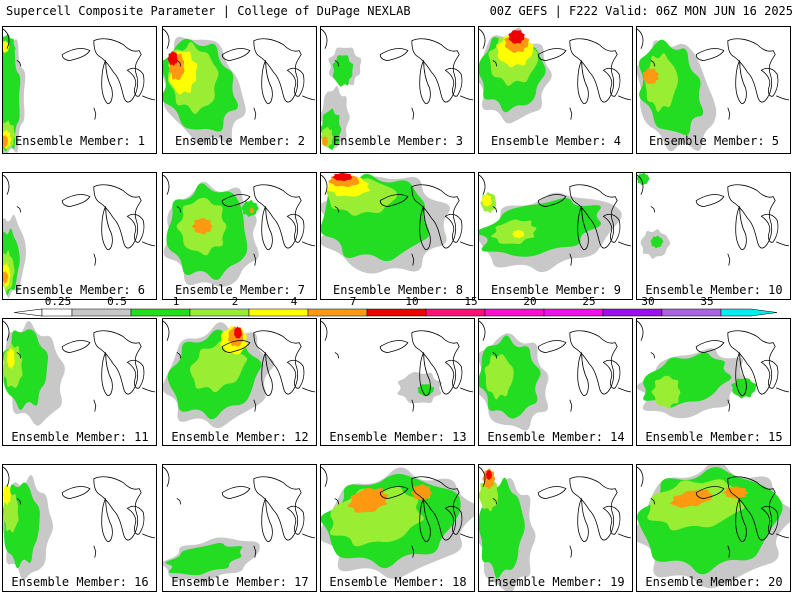 The height and width of the screenshot is (600, 800). Describe the element at coordinates (714, 582) in the screenshot. I see `ensemble-member-label: Ensemble Member: 20` at that location.